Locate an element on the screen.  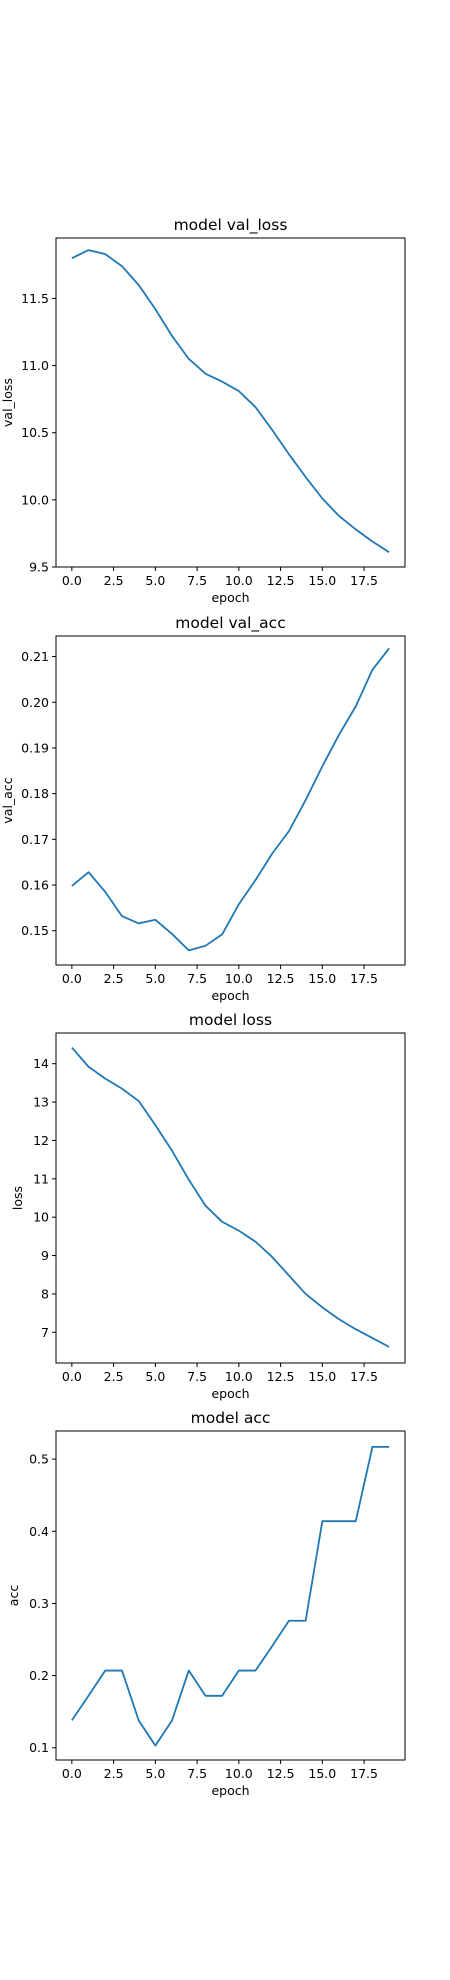
chart-3-plot-frame is located at coordinates (230, 1198).